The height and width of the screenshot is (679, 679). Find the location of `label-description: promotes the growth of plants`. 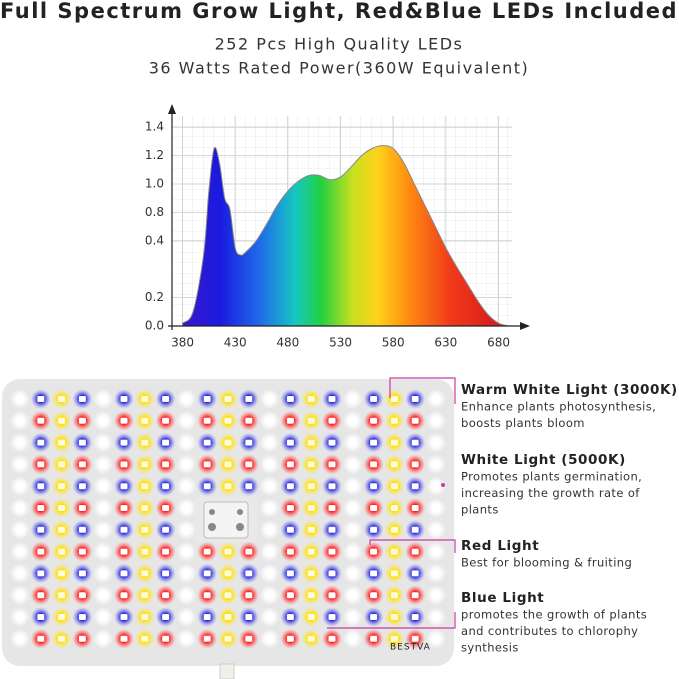

label-description: promotes the growth of plants is located at coordinates (554, 615).